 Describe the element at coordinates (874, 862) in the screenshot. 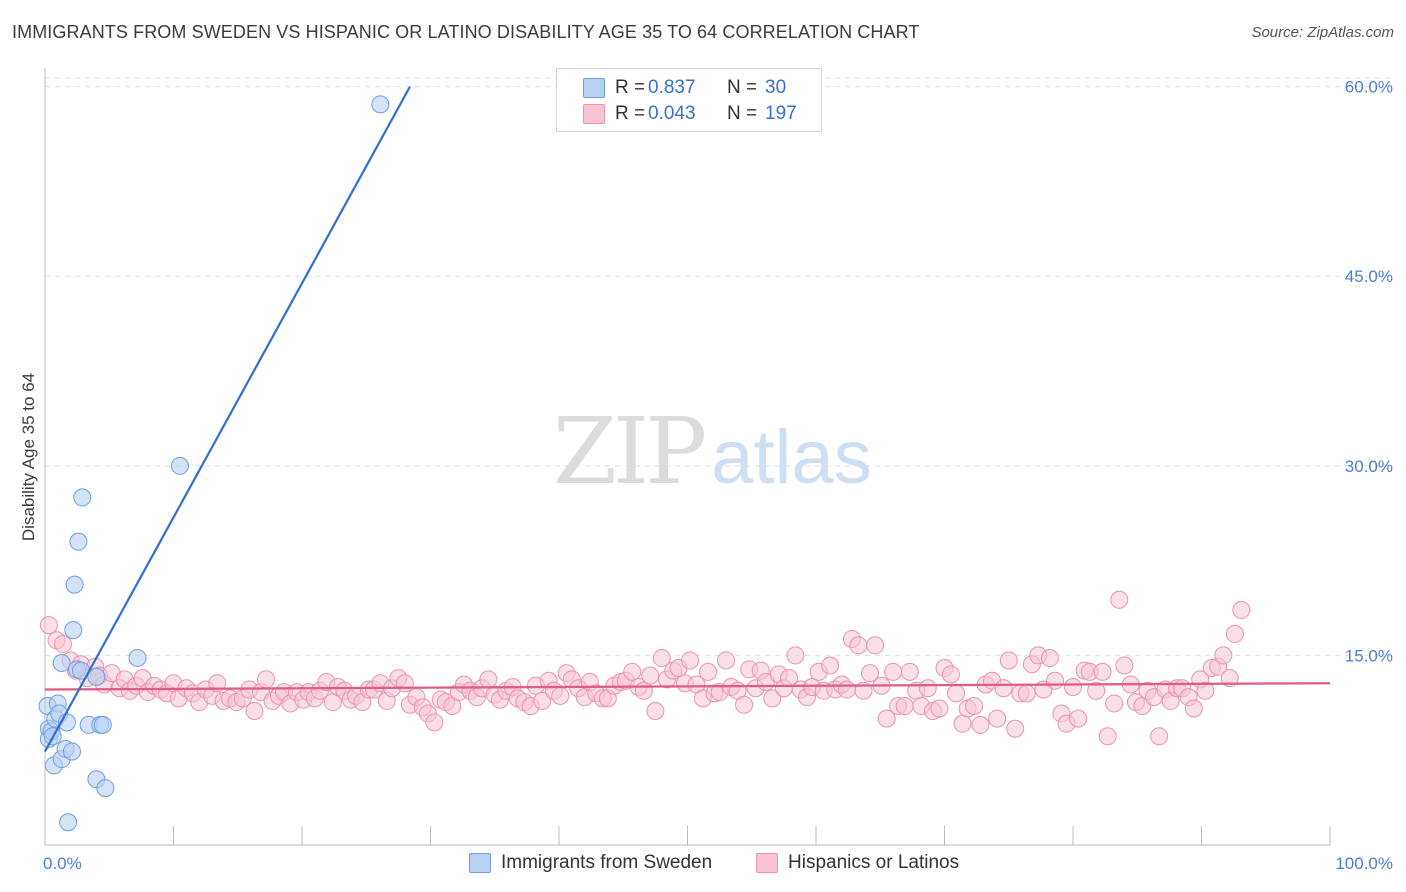

I see `hispanic-legend-label: Hispanics or Latinos` at that location.